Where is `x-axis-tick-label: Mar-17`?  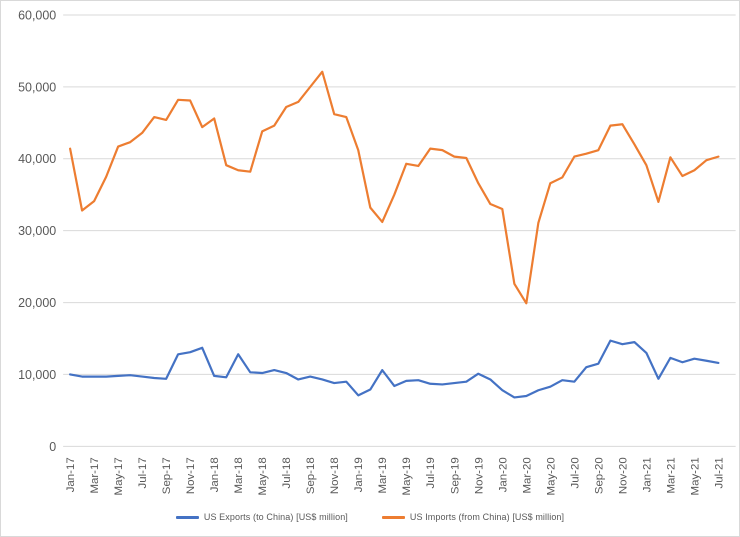
x-axis-tick-label: Mar-17 is located at coordinates (95, 475).